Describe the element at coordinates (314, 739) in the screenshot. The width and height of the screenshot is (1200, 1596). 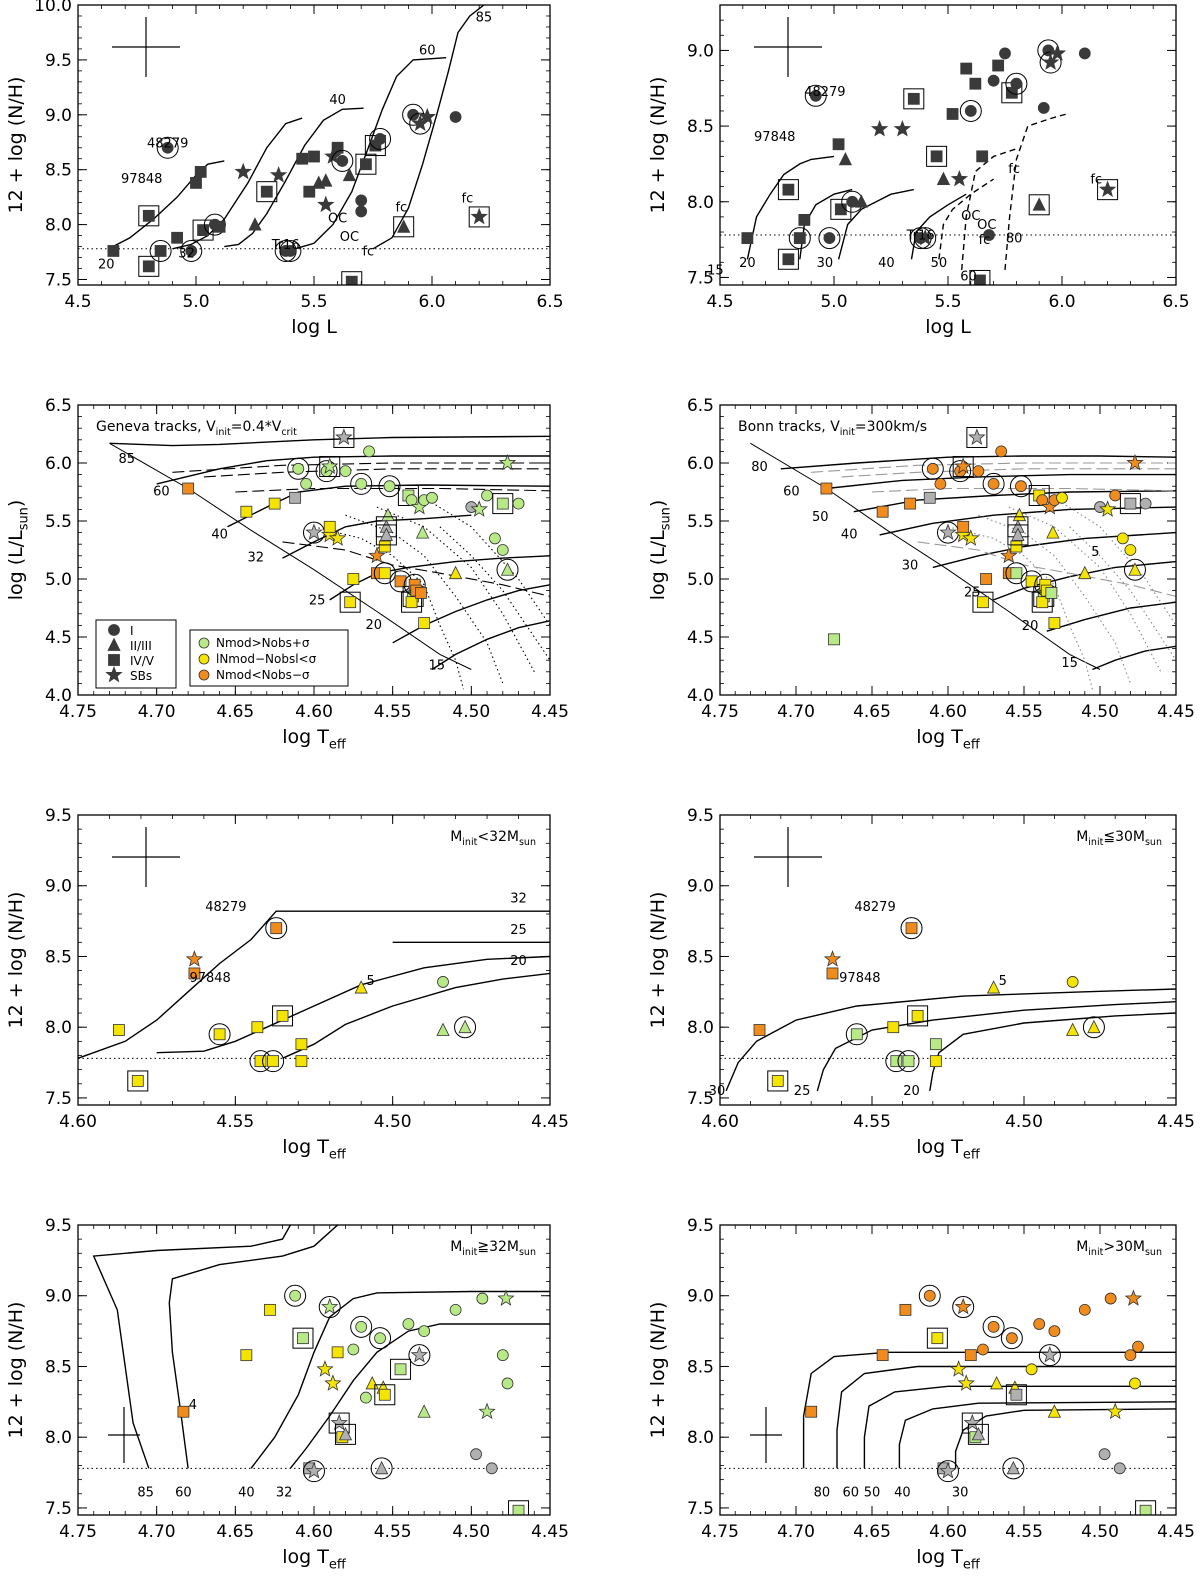
I see `x-axis-label: log Teff​` at that location.